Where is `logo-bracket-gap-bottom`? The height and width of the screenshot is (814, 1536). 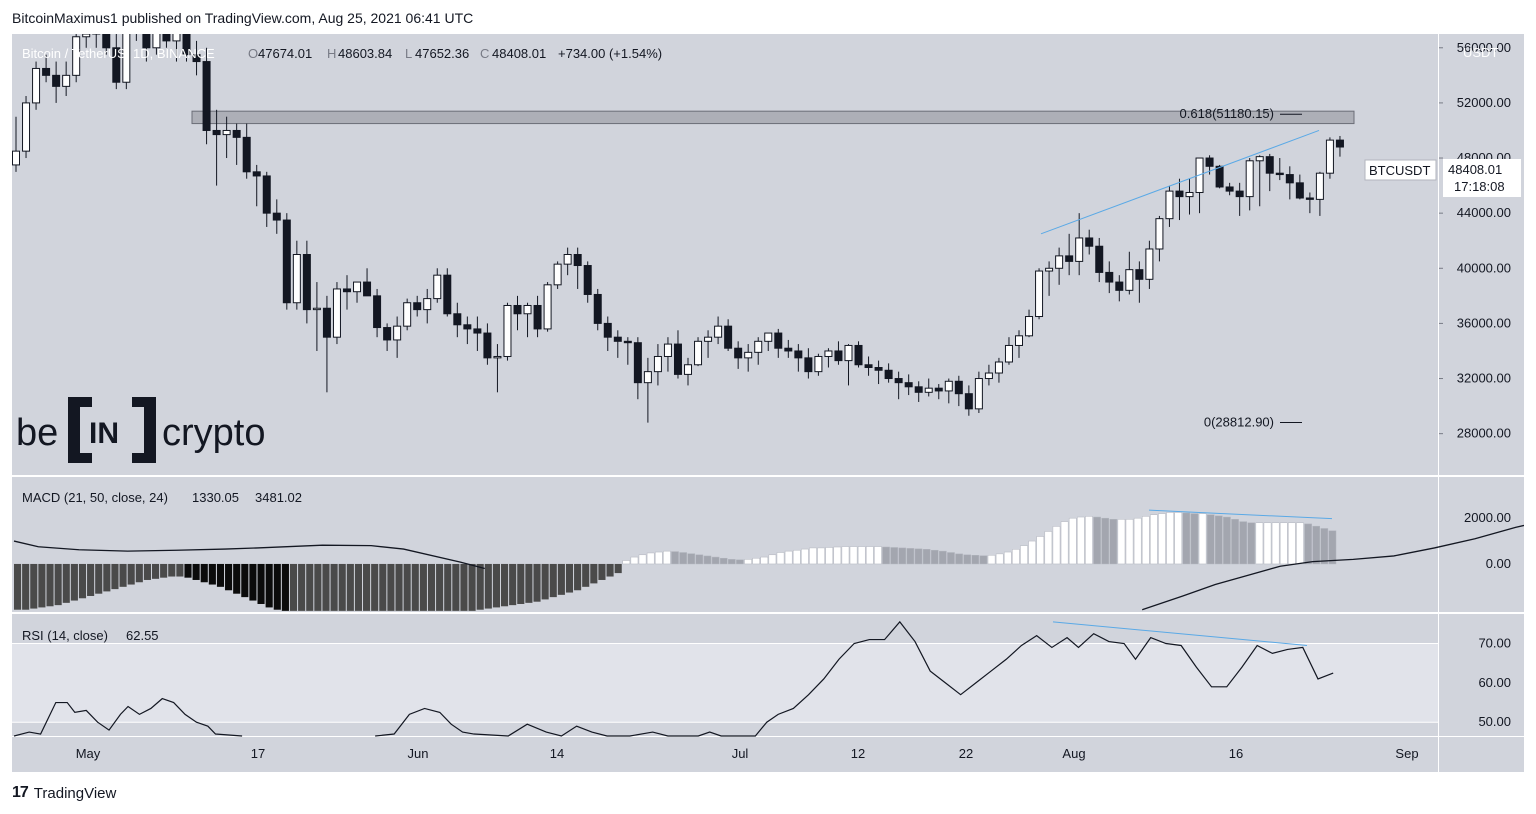 logo-bracket-gap-bottom is located at coordinates (112, 458).